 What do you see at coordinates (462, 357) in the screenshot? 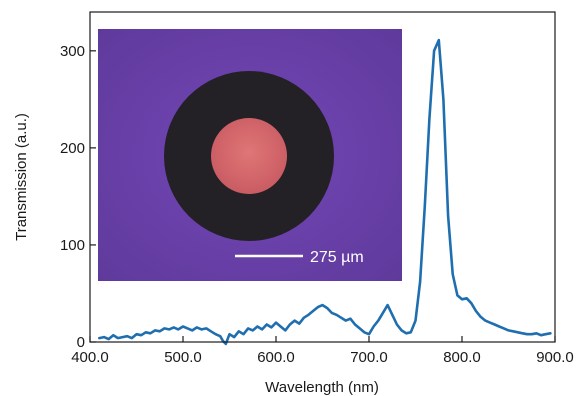
I see `x-tick-label: 800.0` at bounding box center [462, 357].